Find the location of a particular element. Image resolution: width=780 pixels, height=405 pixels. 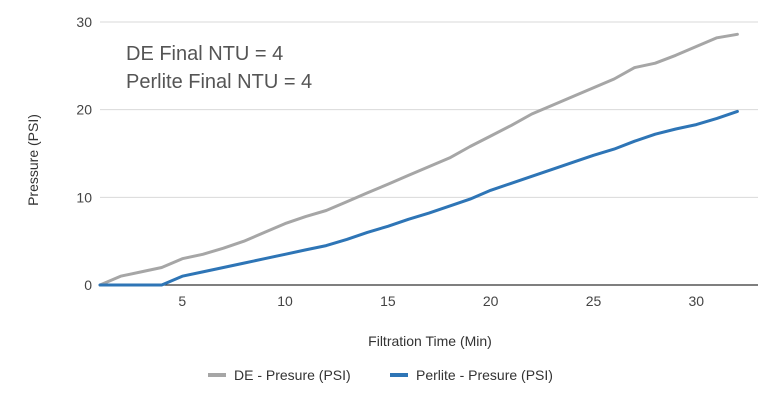

legend-label-perlite: Perlite - Presure (PSI) is located at coordinates (484, 375).